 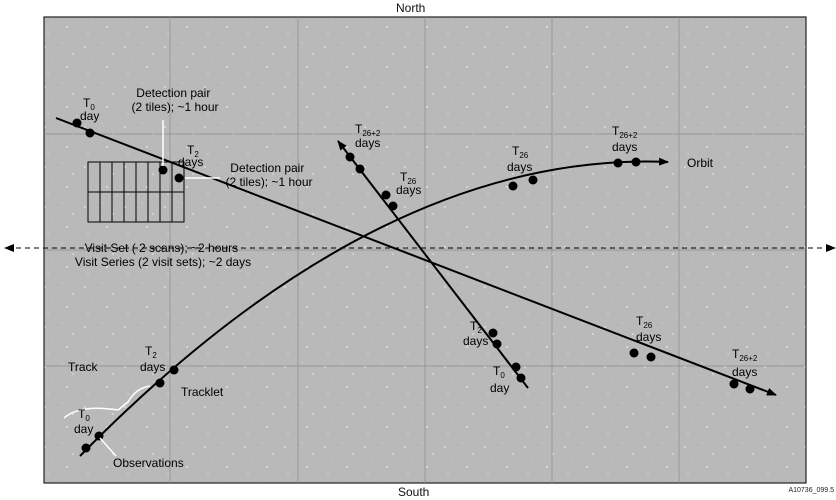 What do you see at coordinates (89, 109) in the screenshot?
I see `t0-day-label-upper: T0 day` at bounding box center [89, 109].